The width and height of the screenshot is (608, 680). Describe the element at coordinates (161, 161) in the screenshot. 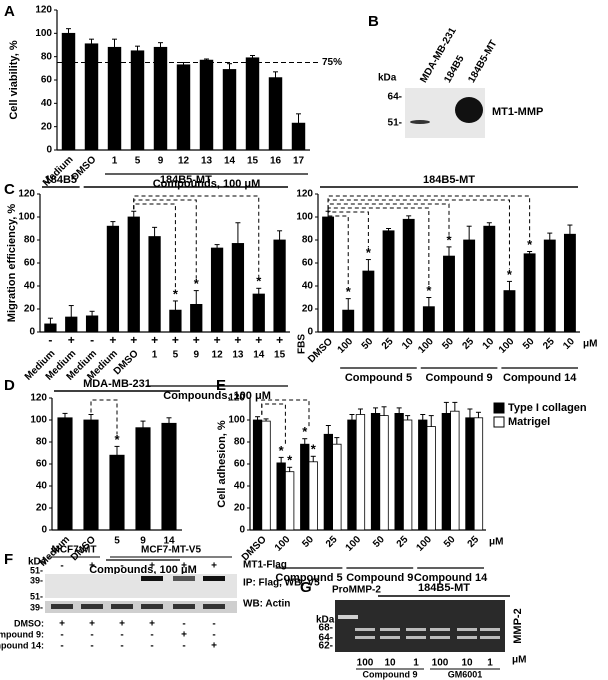

I see `x-tick-label: 9` at that location.